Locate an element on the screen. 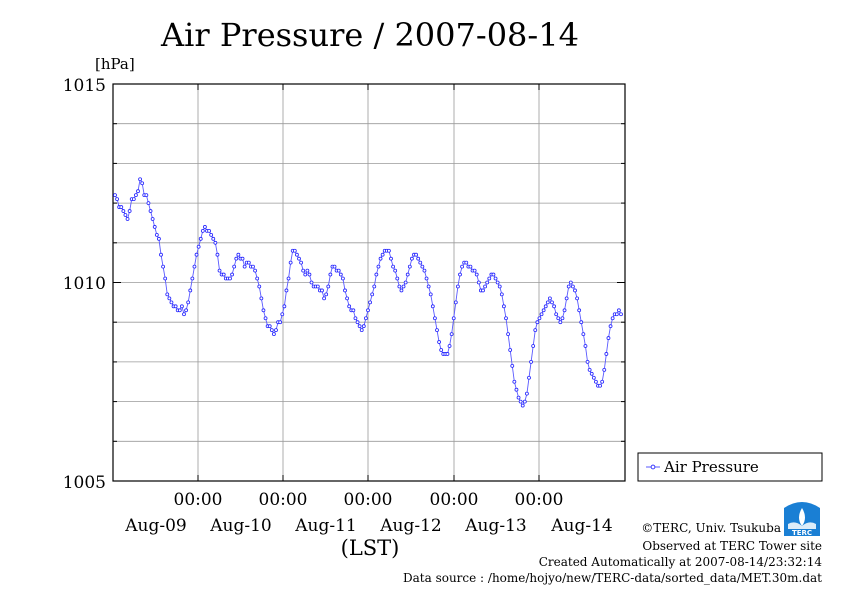 The height and width of the screenshot is (595, 842). x-day-label: Aug-14 is located at coordinates (581, 526).